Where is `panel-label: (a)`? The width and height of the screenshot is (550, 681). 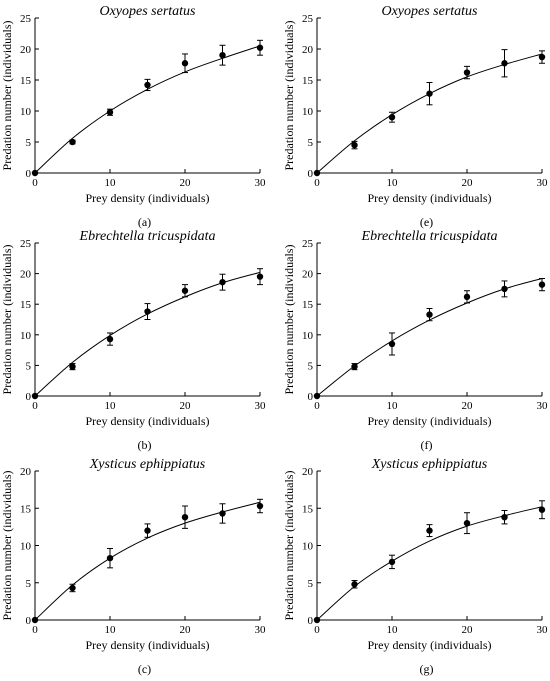 panel-label: (a) is located at coordinates (144, 222).